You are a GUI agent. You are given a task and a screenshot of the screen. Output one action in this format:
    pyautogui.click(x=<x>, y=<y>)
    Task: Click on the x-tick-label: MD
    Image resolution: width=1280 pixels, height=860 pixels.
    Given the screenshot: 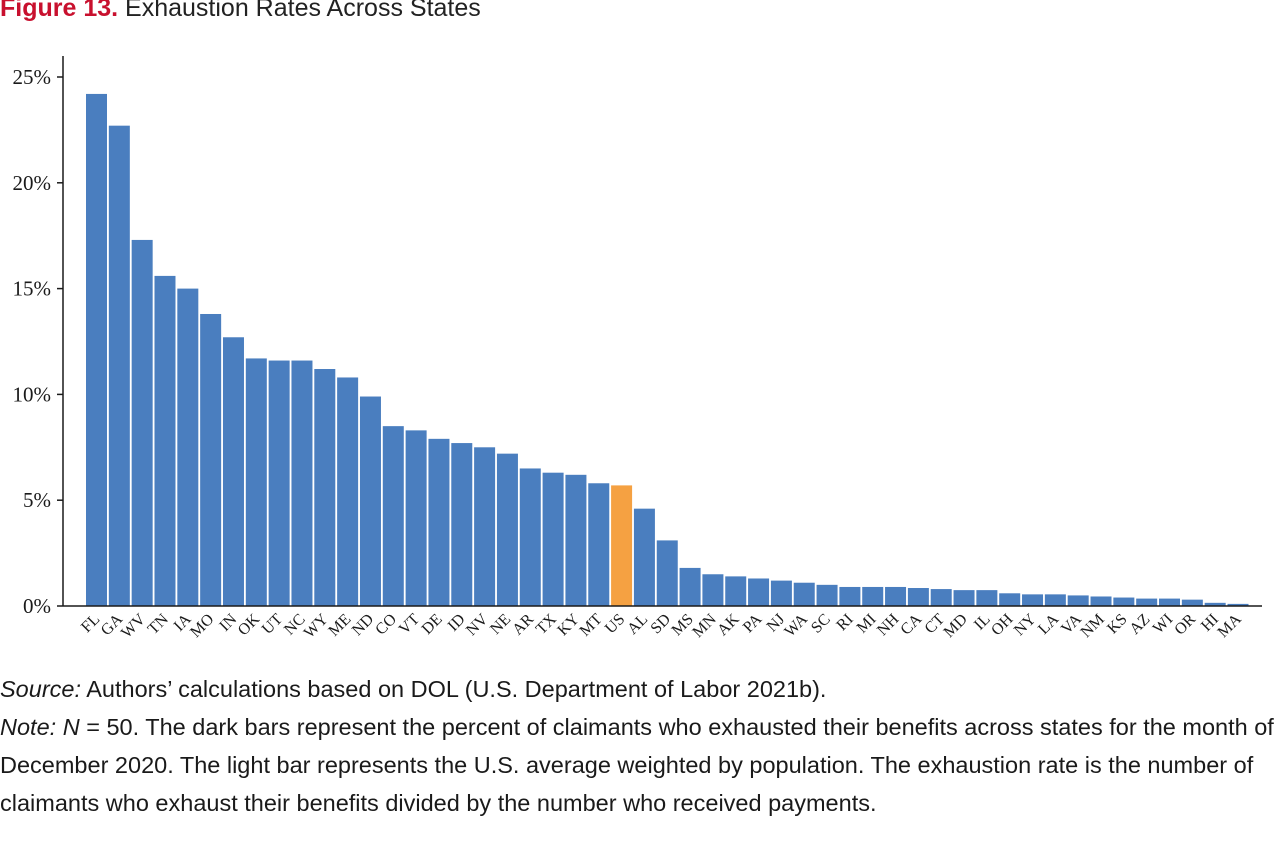 What is the action you would take?
    pyautogui.click(x=956, y=626)
    